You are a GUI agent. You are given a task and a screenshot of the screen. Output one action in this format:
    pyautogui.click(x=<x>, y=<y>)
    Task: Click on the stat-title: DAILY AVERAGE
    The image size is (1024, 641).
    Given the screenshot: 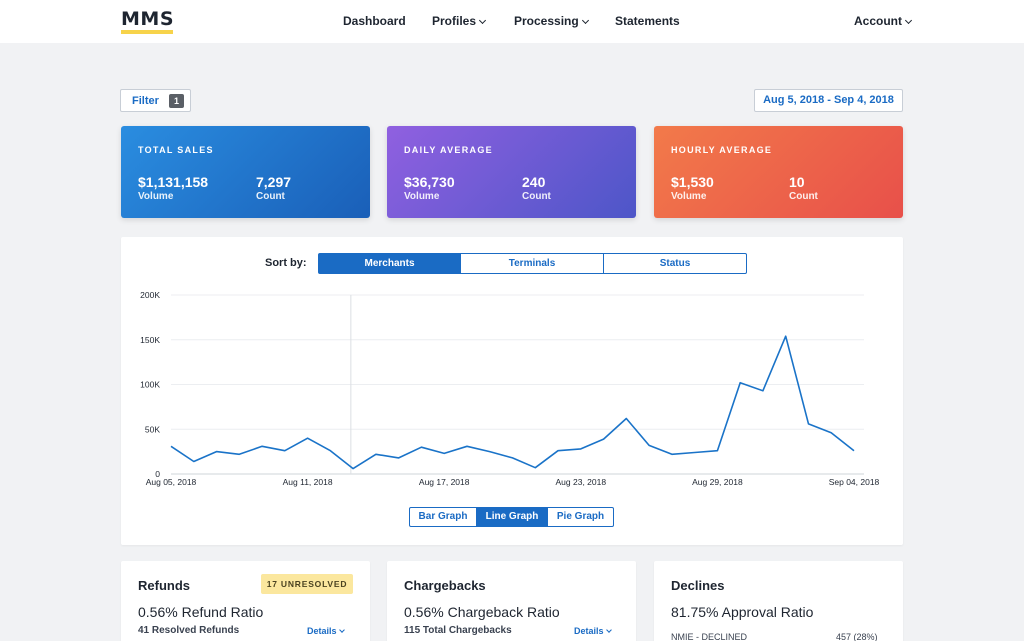 What is the action you would take?
    pyautogui.click(x=448, y=150)
    